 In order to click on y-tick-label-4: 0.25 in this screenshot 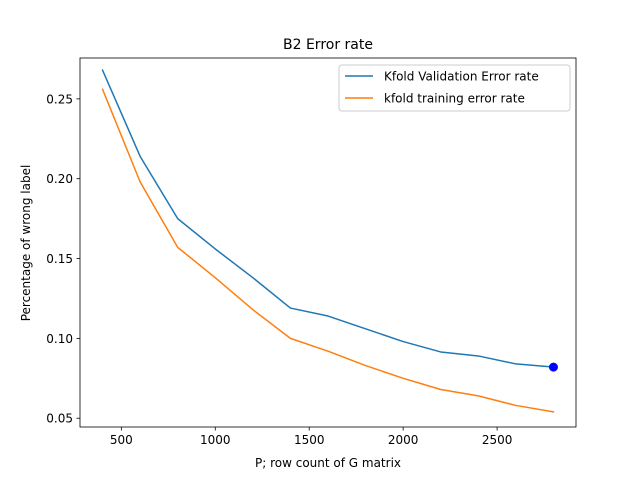, I will do `click(59, 99)`.